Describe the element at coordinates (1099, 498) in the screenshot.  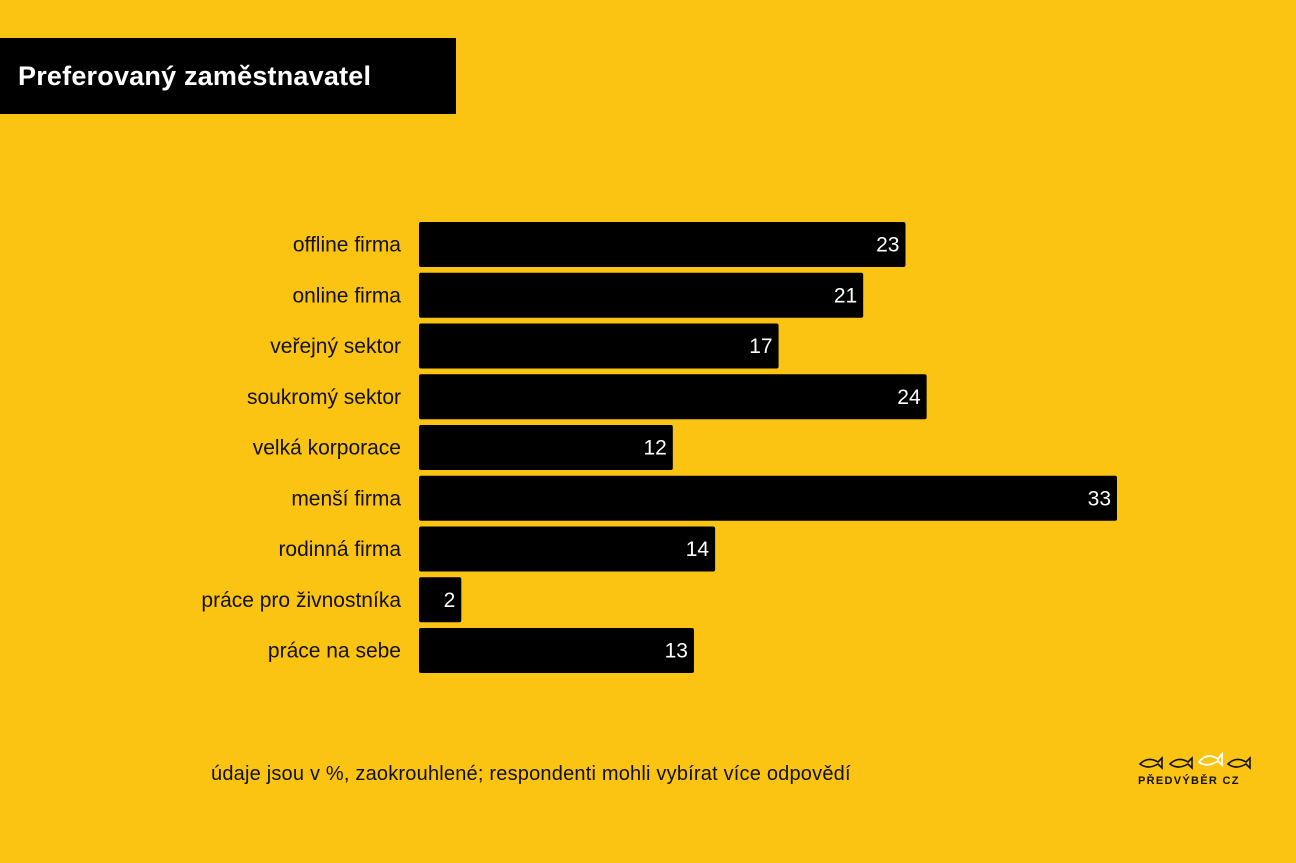
I see `value-label: 33` at that location.